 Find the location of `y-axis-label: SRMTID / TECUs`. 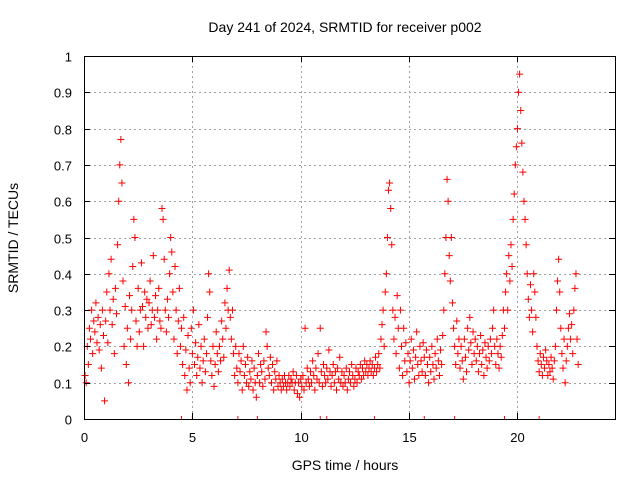

y-axis-label: SRMTID / TECUs is located at coordinates (13, 238).